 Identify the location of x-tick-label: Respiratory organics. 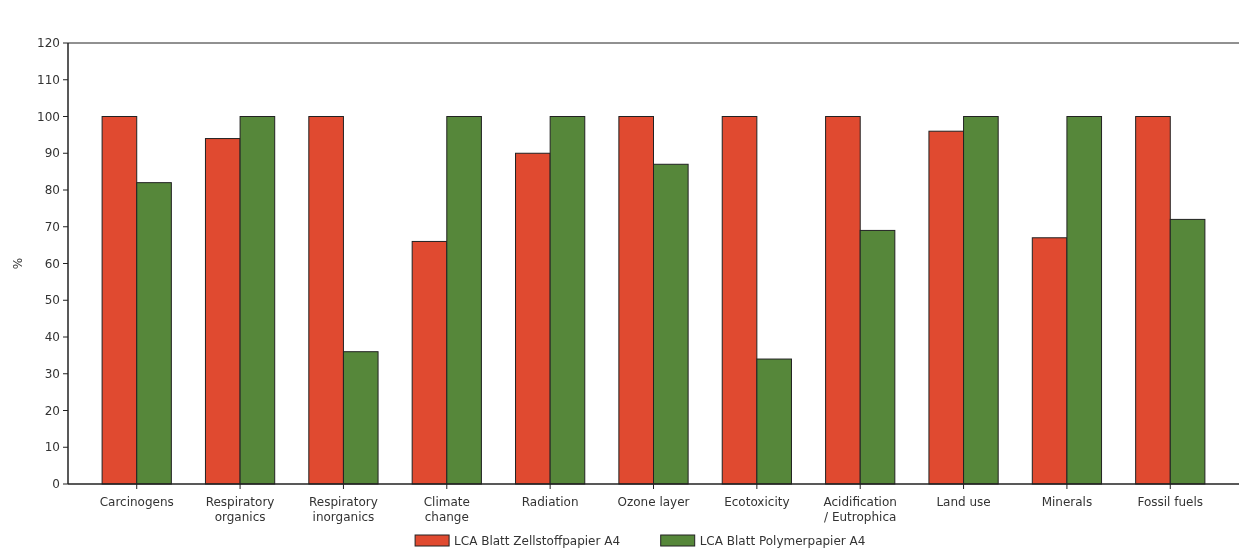
(240, 509).